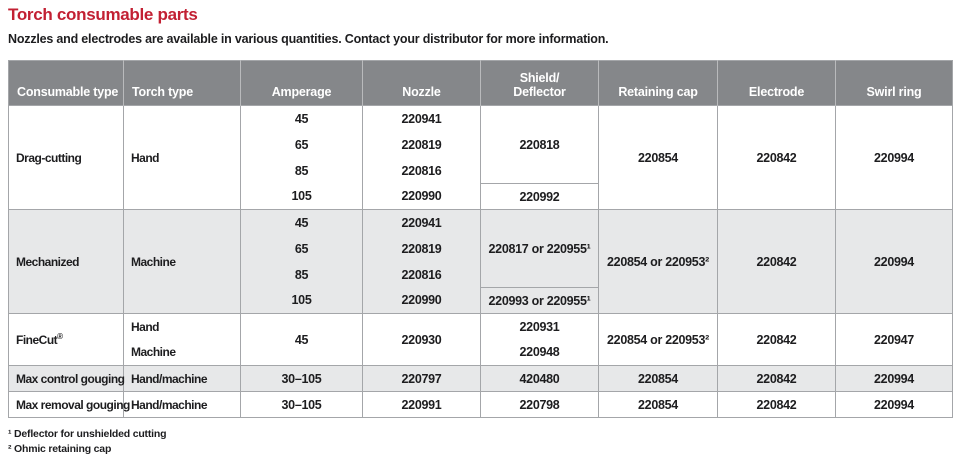 The width and height of the screenshot is (960, 454). Describe the element at coordinates (894, 339) in the screenshot. I see `cell-swirl-ring: 220947` at that location.